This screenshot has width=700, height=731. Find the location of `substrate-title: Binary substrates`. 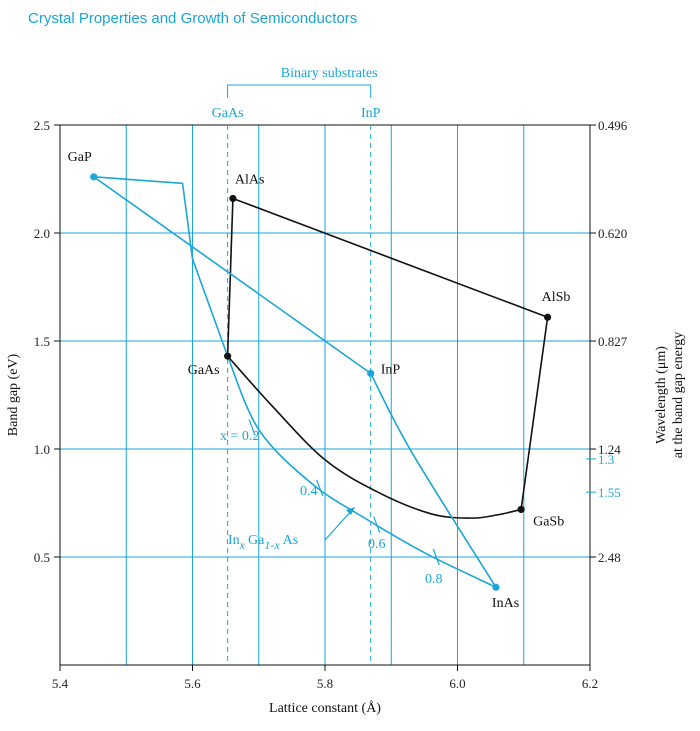

substrate-title: Binary substrates is located at coordinates (329, 73).